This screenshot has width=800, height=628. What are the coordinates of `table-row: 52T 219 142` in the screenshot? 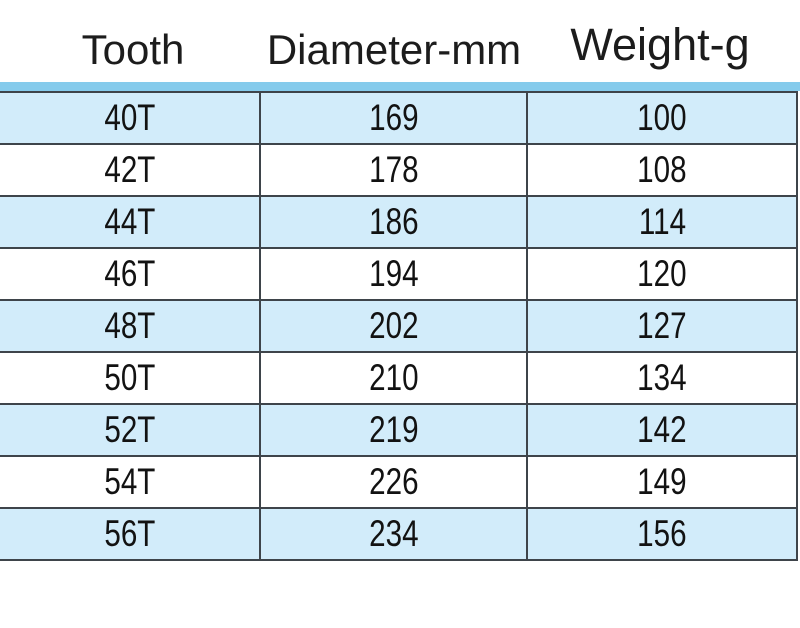 It's located at (399, 430).